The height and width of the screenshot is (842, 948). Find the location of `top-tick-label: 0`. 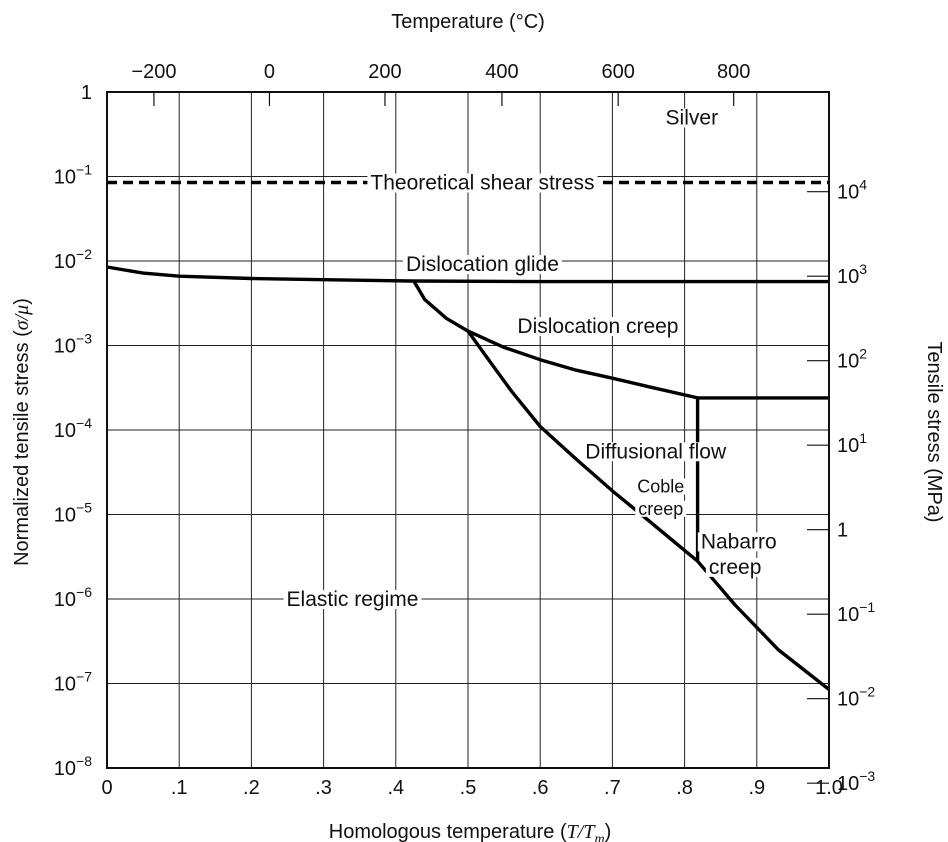

top-tick-label: 0 is located at coordinates (269, 72).